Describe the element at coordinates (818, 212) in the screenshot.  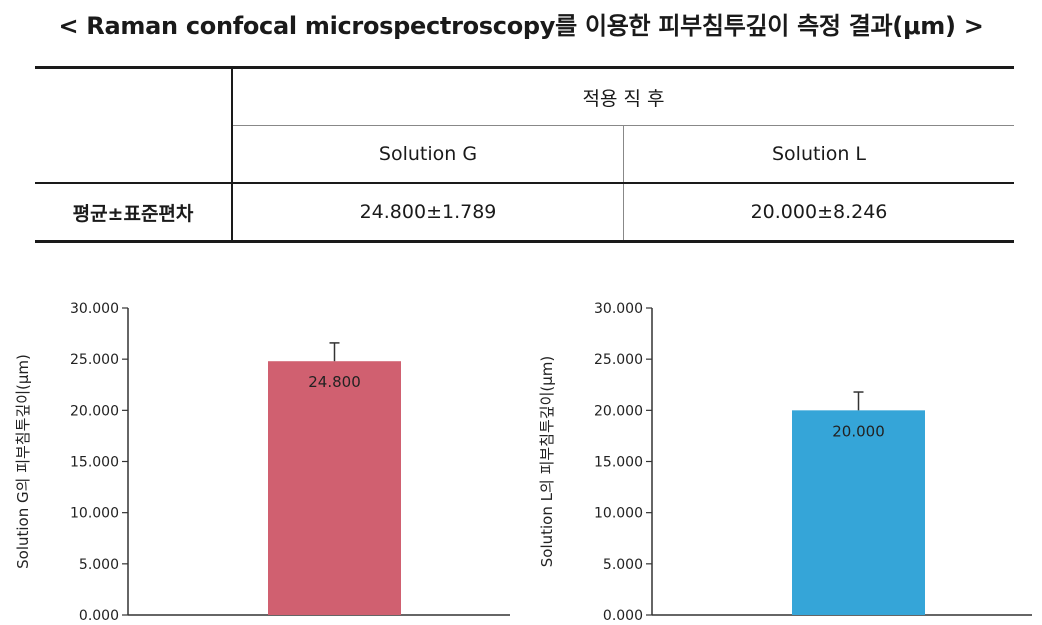
I see `value-solution-l: 20.000±8.246` at that location.